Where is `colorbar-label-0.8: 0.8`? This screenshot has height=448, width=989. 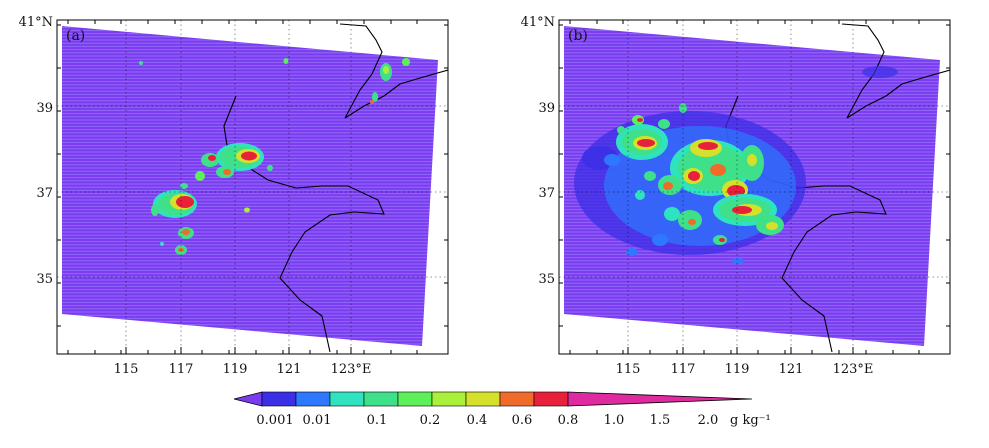
colorbar-label-0.8: 0.8 is located at coordinates (568, 420).